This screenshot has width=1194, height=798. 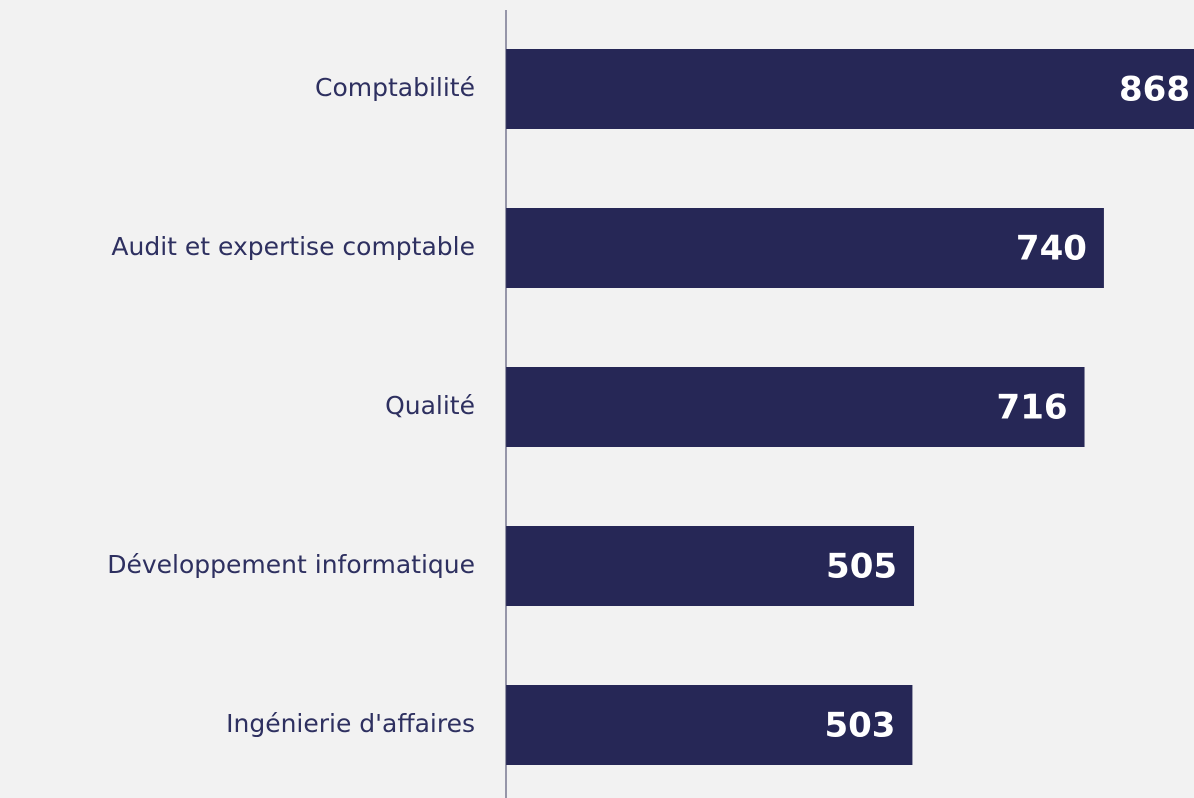 I want to click on category-label: Audit et expertise comptable, so click(x=293, y=246).